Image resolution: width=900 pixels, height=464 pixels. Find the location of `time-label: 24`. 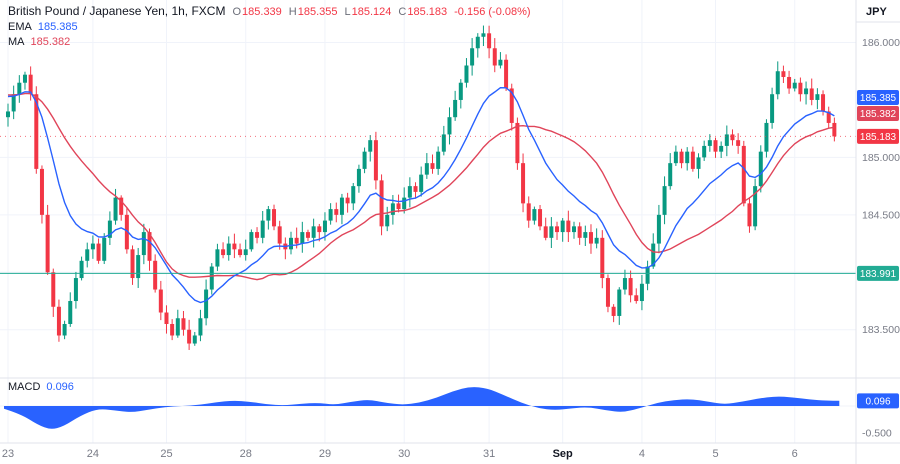

time-label: 24 is located at coordinates (93, 454).